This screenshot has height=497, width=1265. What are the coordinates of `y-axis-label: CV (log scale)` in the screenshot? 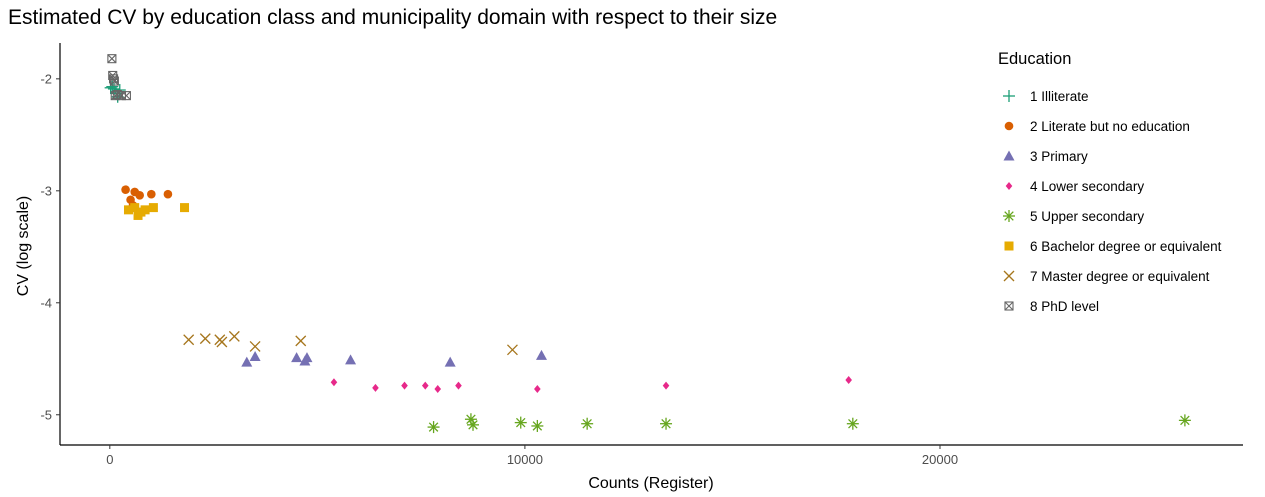 It's located at (23, 246).